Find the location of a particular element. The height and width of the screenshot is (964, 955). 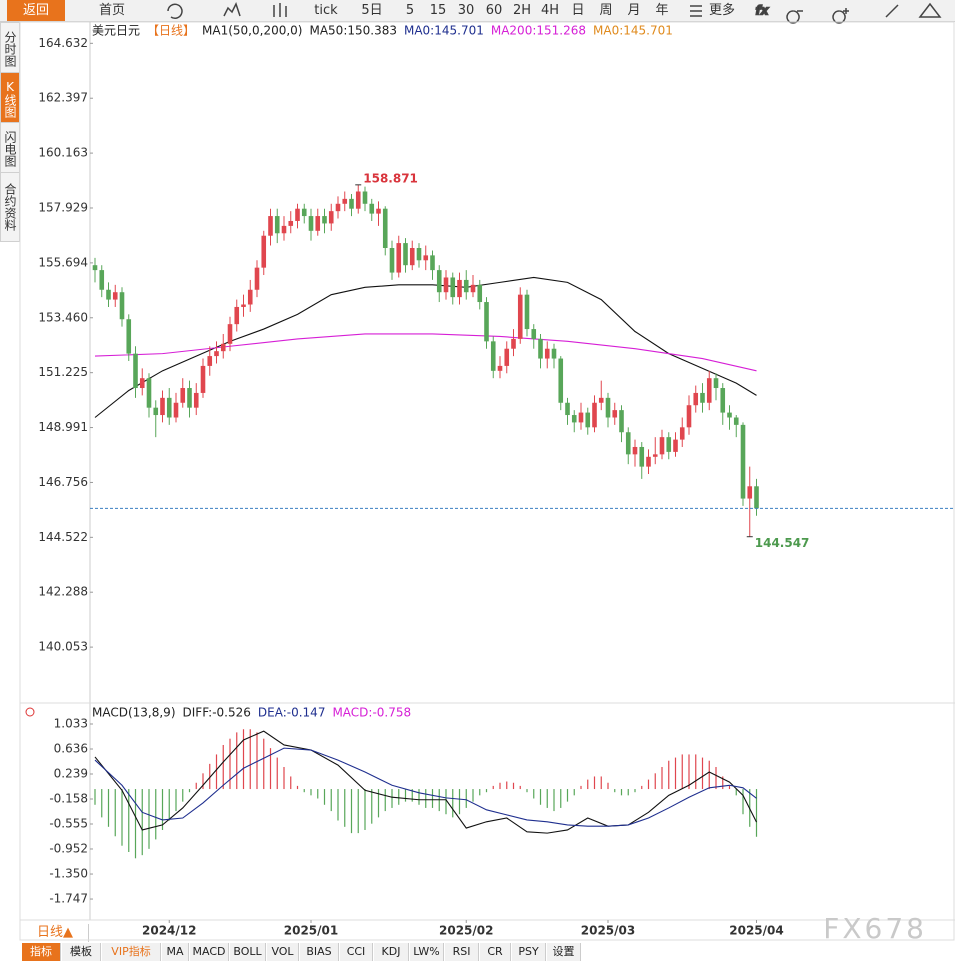

bottom-tab: RSI is located at coordinates (462, 952).